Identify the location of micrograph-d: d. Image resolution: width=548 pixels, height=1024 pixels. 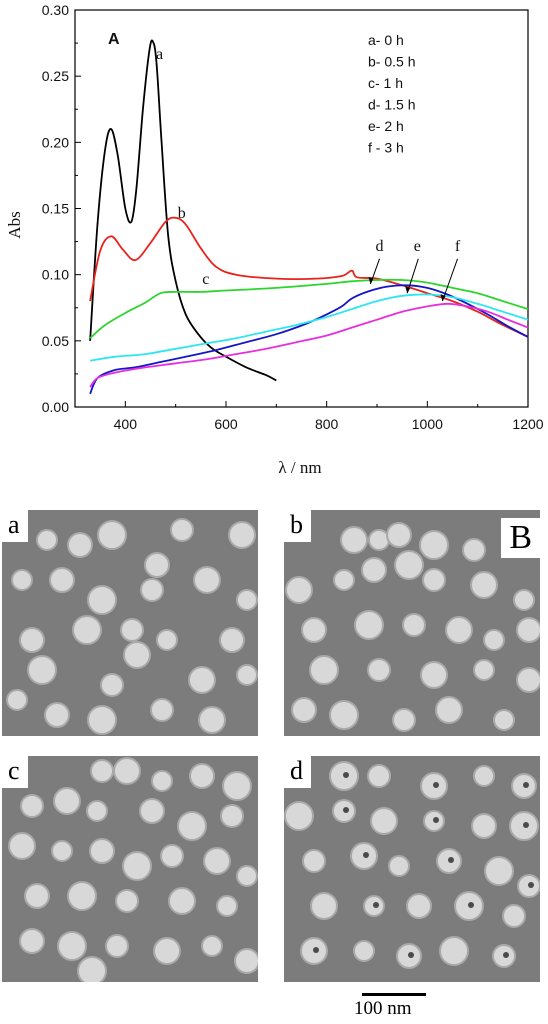
(412, 869).